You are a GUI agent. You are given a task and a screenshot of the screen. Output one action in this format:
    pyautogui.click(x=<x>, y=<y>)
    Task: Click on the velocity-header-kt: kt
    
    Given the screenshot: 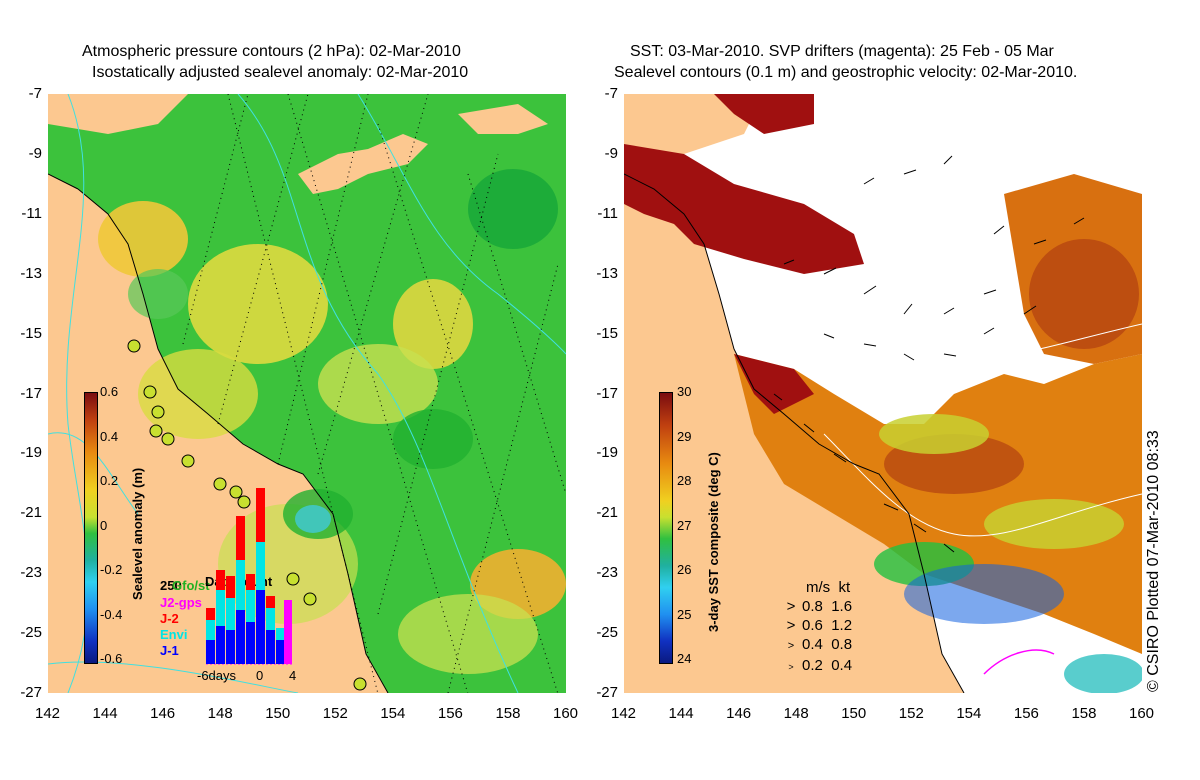 What is the action you would take?
    pyautogui.click(x=844, y=587)
    